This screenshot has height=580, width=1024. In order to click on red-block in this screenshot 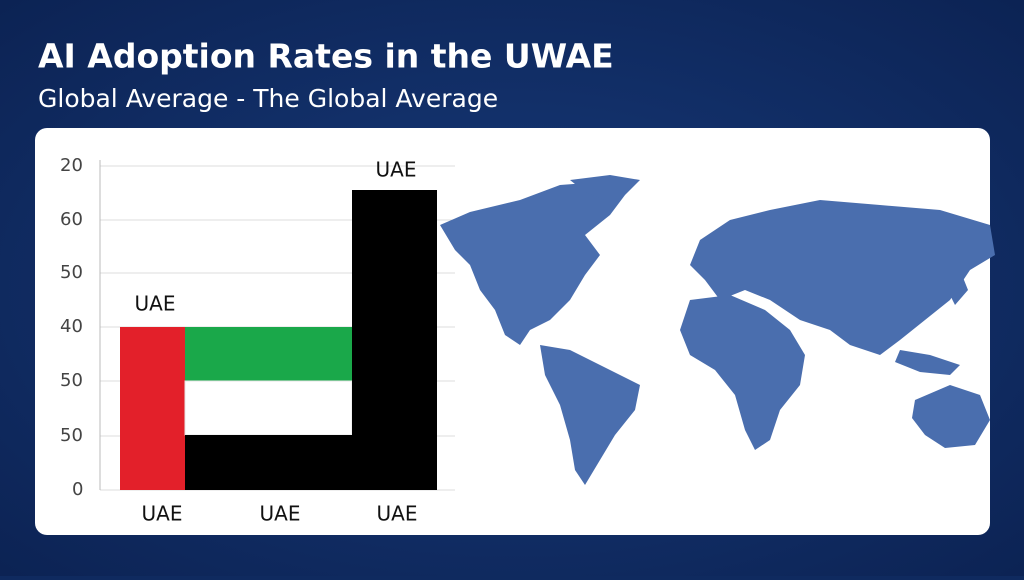, I will do `click(152, 408)`.